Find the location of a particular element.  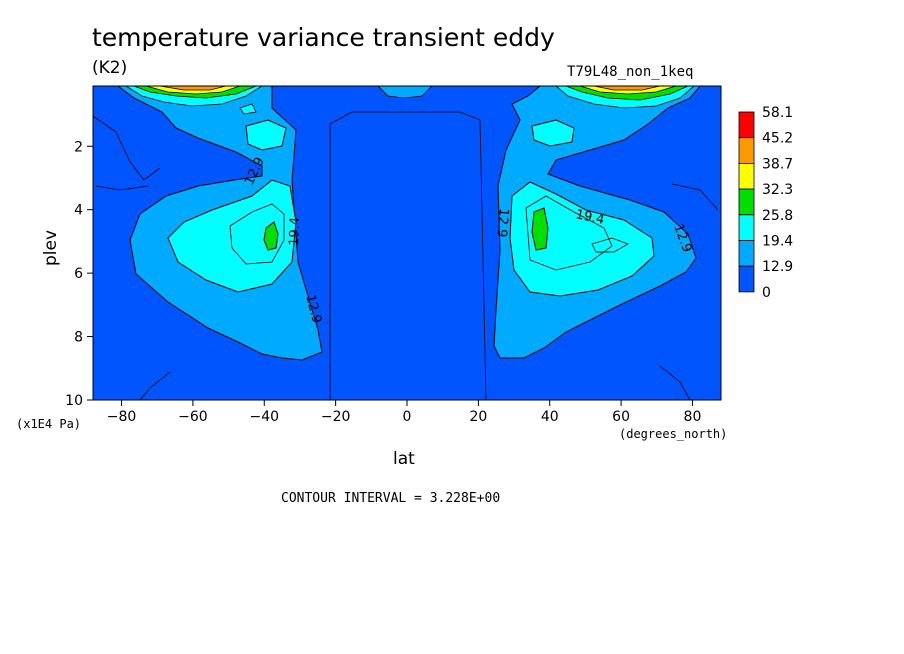

x-tick-label: 0 is located at coordinates (407, 417).